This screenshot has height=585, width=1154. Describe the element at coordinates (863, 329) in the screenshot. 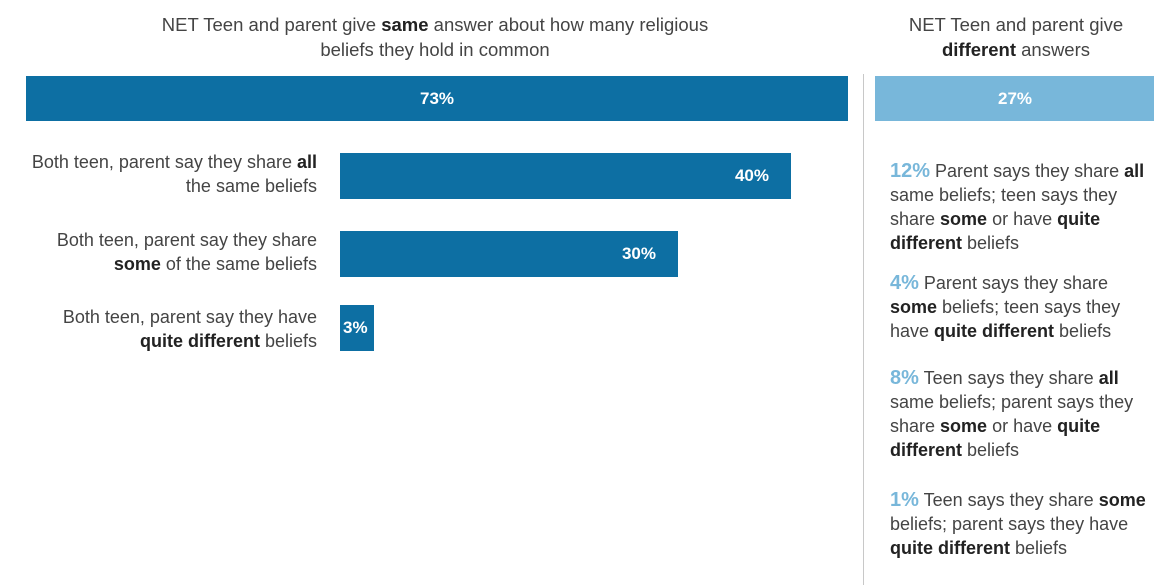

I see `column-divider` at that location.